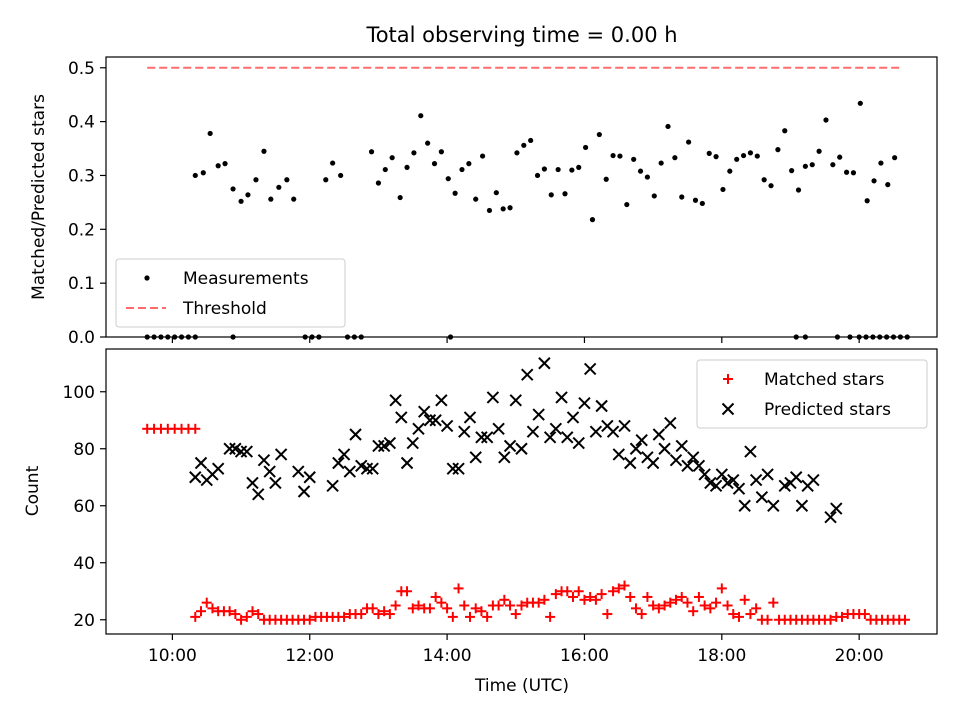 The image size is (960, 725). Describe the element at coordinates (81, 230) in the screenshot. I see `y-tick-label: 0.2` at that location.